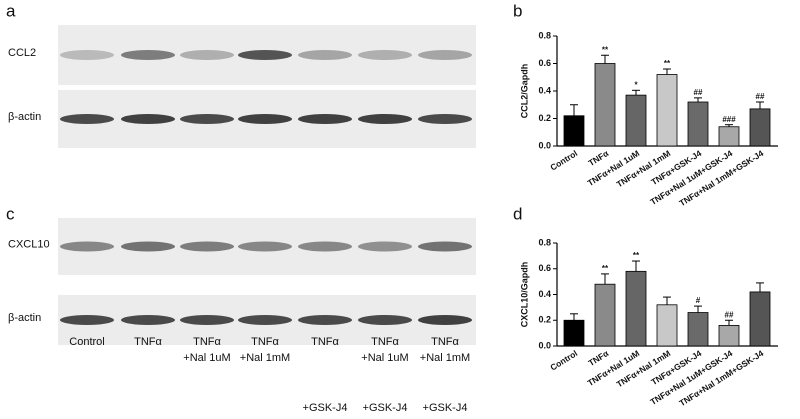 The height and width of the screenshot is (419, 800). What do you see at coordinates (636, 84) in the screenshot?
I see `significance-label: *` at bounding box center [636, 84].